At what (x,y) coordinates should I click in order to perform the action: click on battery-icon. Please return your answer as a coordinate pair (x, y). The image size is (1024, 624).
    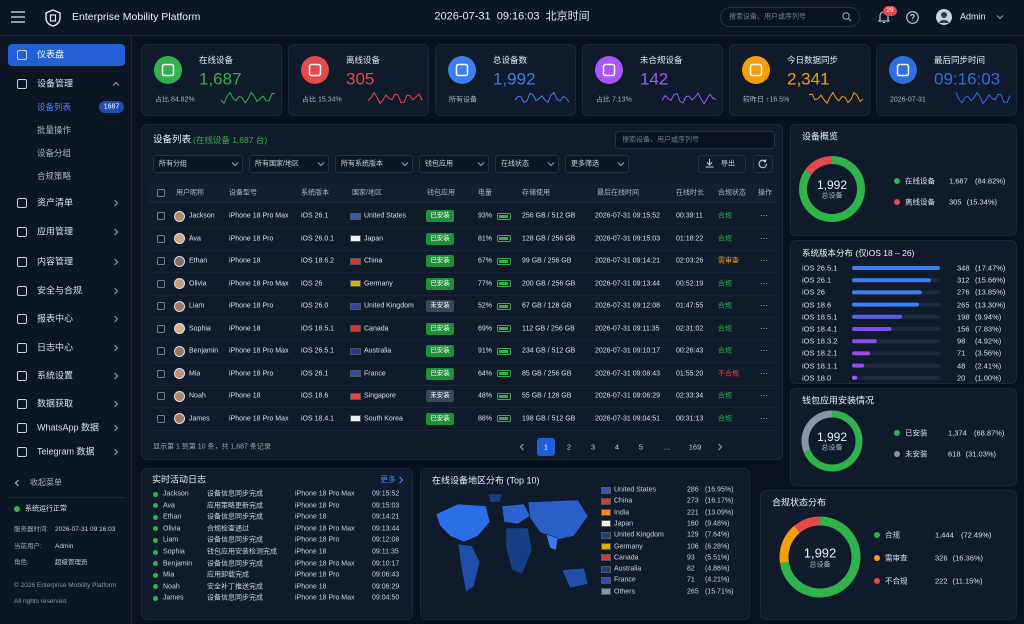
    Looking at the image, I should click on (504, 261).